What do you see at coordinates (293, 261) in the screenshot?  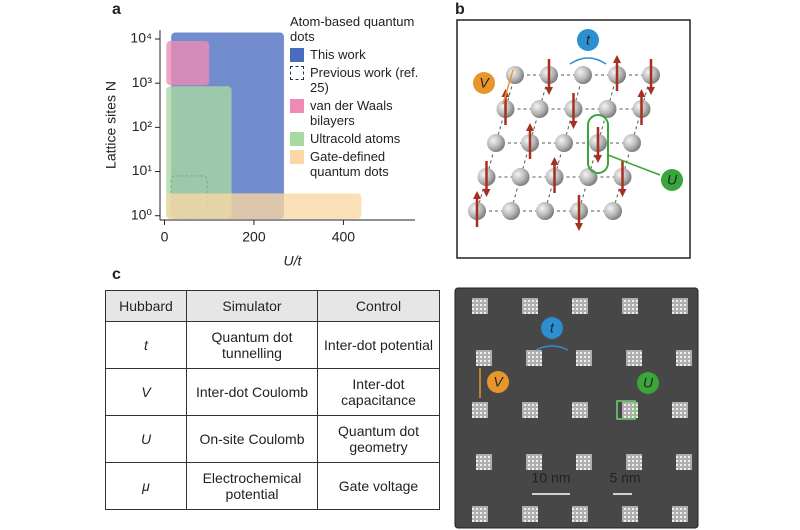 I see `x-axis-label: U/t` at bounding box center [293, 261].